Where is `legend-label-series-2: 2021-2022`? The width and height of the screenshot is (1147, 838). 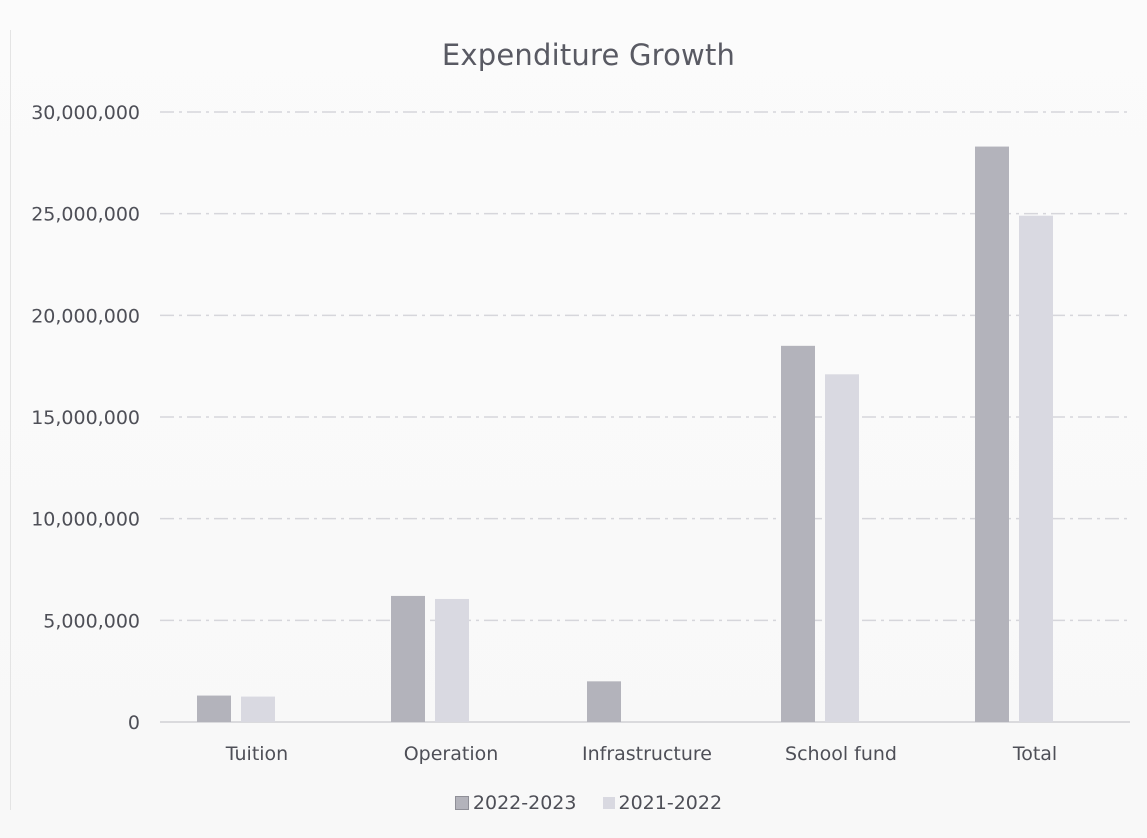 legend-label-series-2: 2021-2022 is located at coordinates (670, 803).